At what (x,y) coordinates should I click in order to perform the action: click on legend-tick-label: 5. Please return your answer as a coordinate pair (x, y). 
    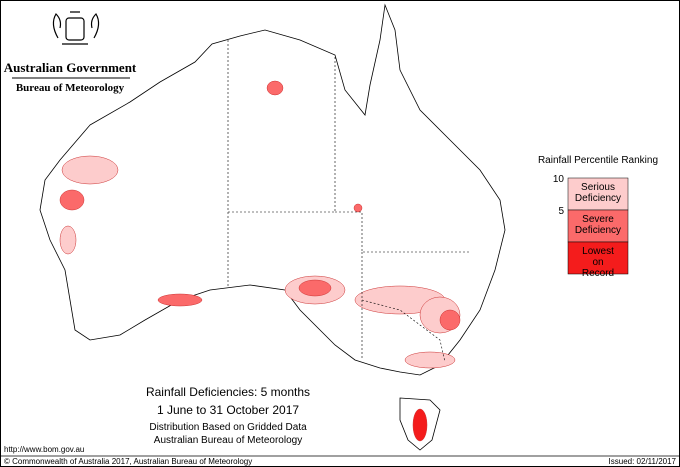
    Looking at the image, I should click on (561, 211).